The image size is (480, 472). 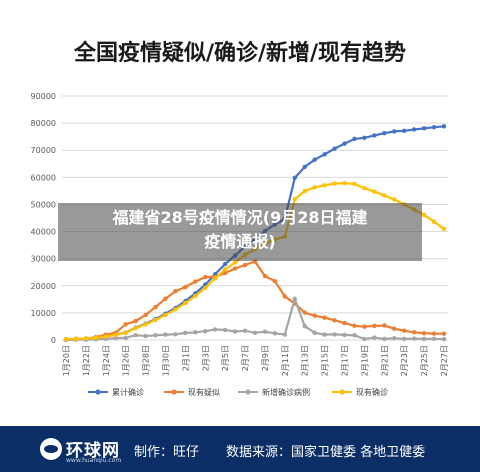 I want to click on y-tick-label: 80000, so click(x=43, y=123).